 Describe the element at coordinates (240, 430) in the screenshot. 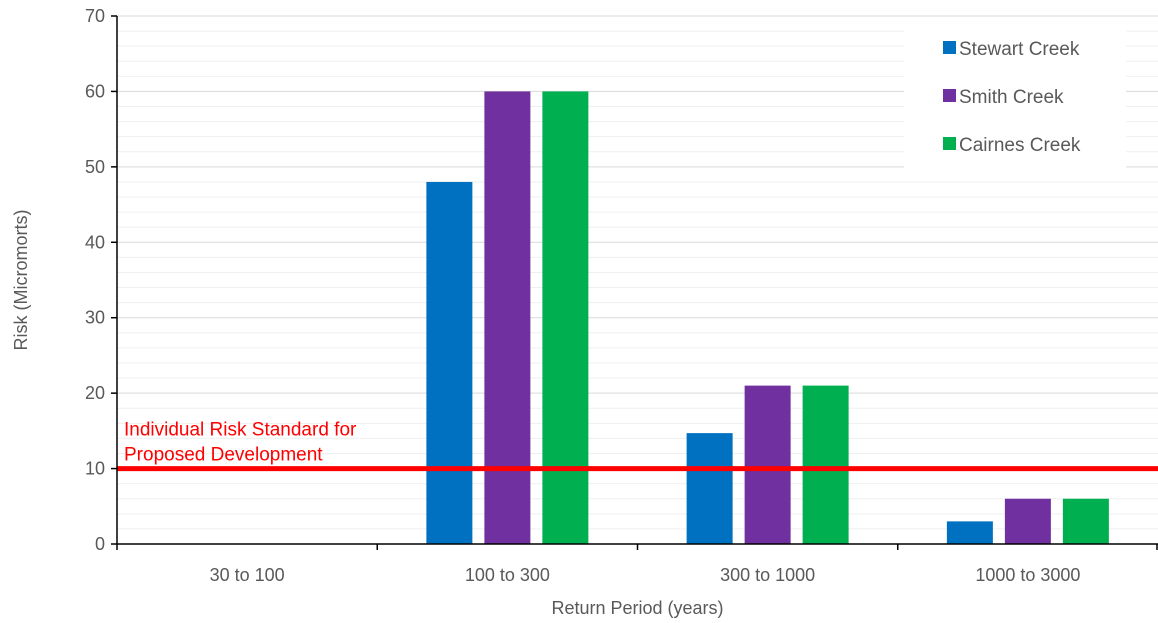

I see `reference-line-label-1: Individual Risk Standard for` at that location.